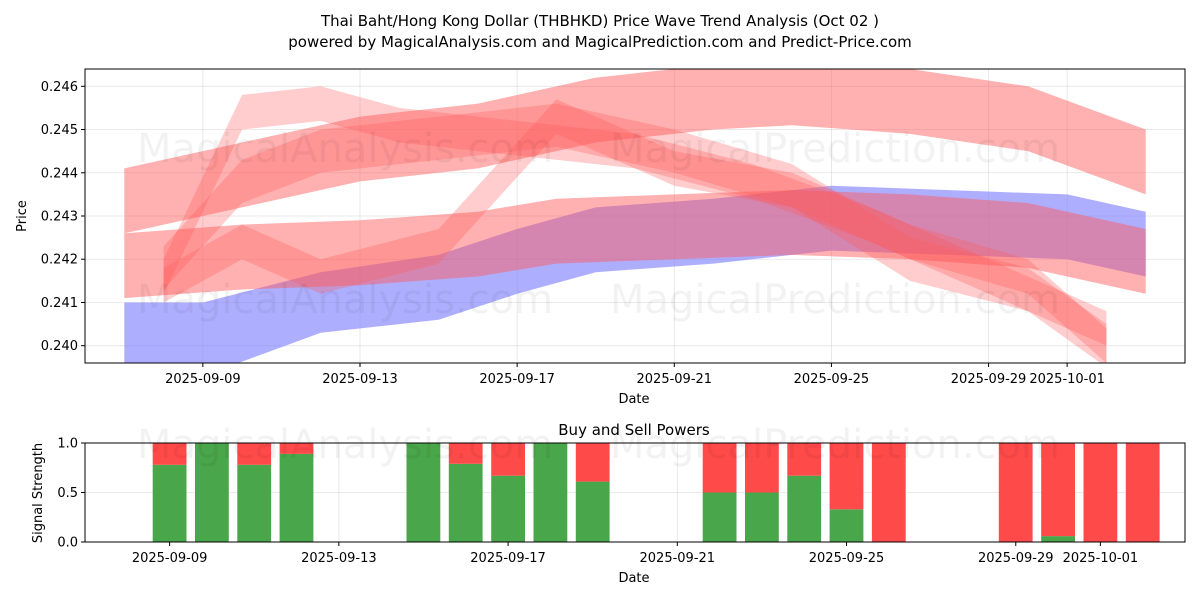 The image size is (1200, 600). Describe the element at coordinates (38, 493) in the screenshot. I see `signal-y-label: Signal Strength` at that location.